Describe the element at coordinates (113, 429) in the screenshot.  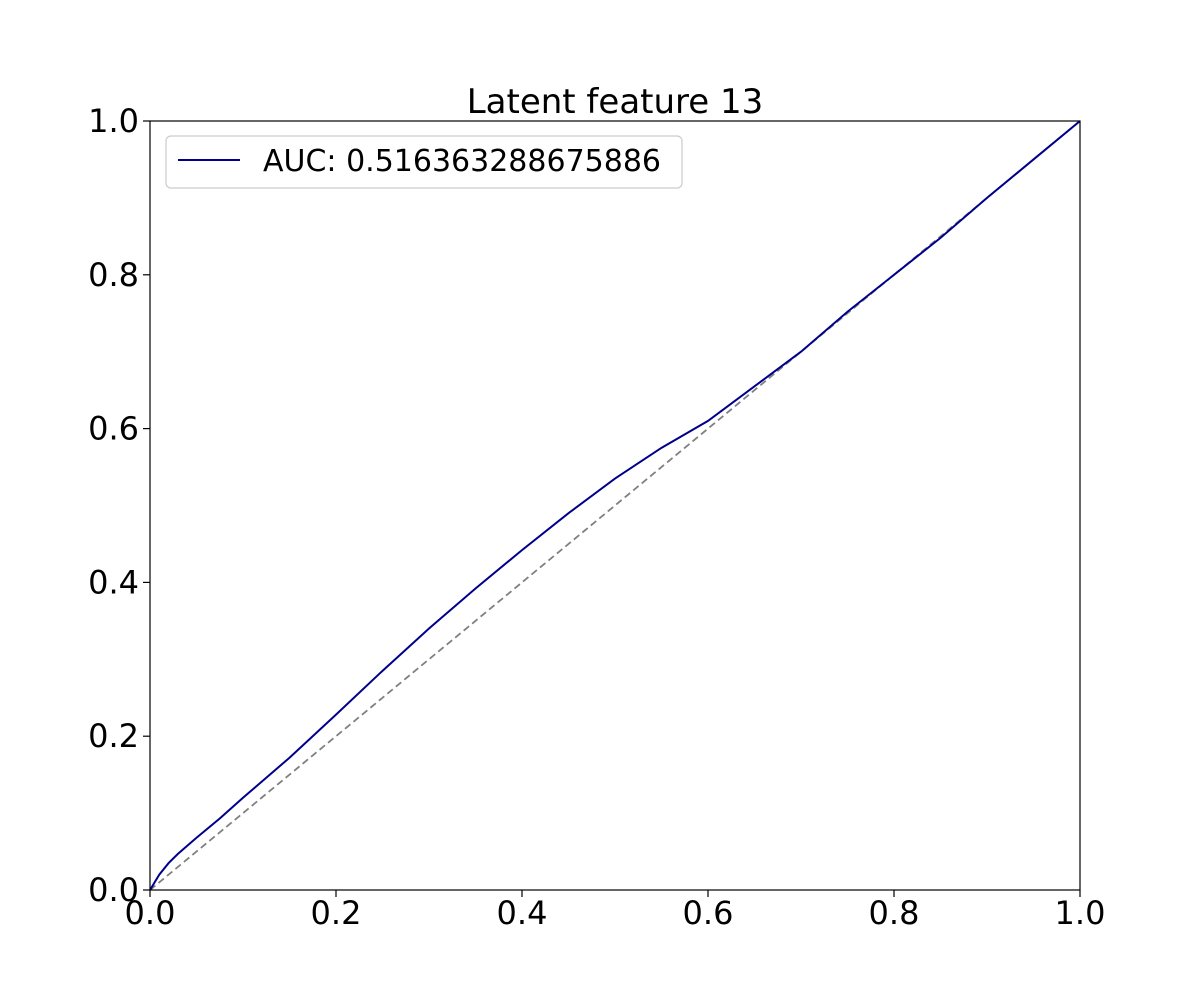
I see `y-tick-label: 0.6` at that location.